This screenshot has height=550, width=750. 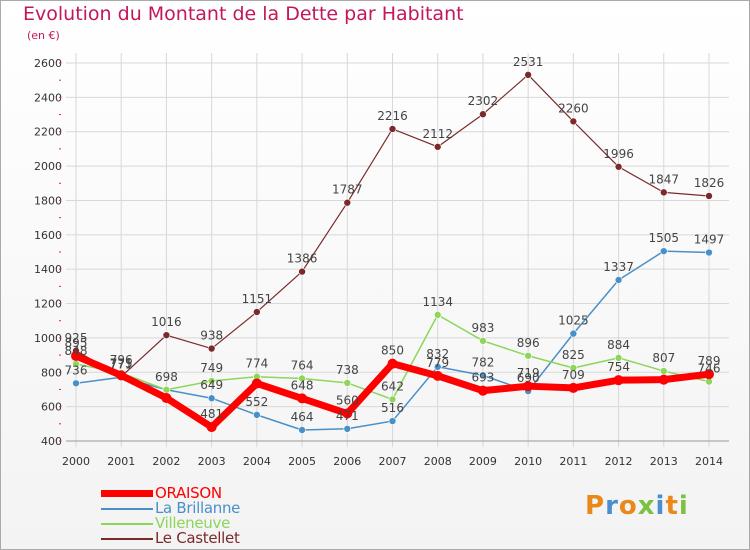 What do you see at coordinates (48, 338) in the screenshot?
I see `y-tick-label: 1000` at bounding box center [48, 338].